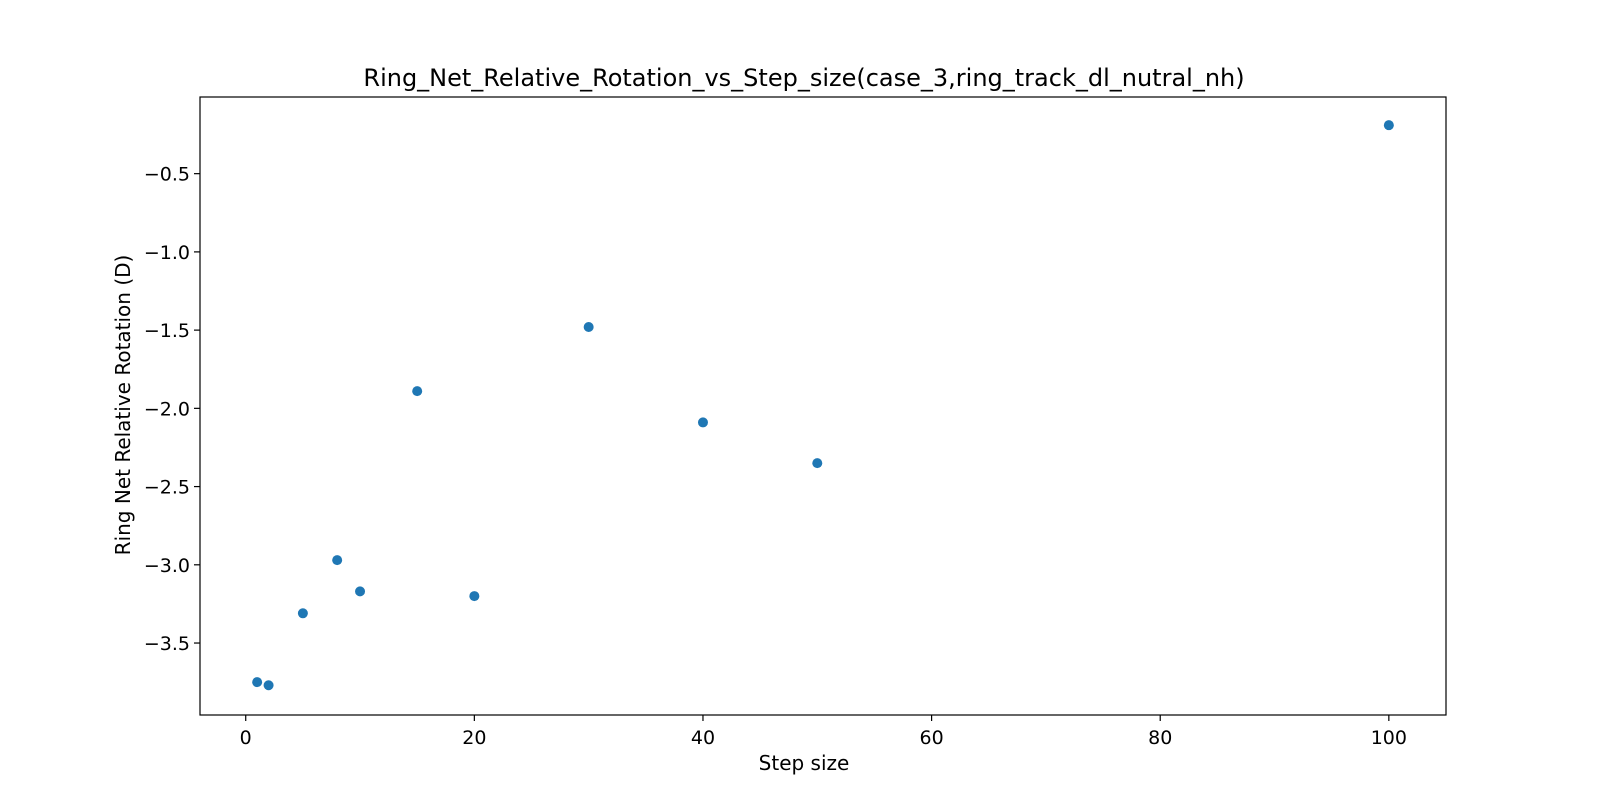 This screenshot has width=1600, height=800. I want to click on x-tick-label: 40, so click(703, 738).